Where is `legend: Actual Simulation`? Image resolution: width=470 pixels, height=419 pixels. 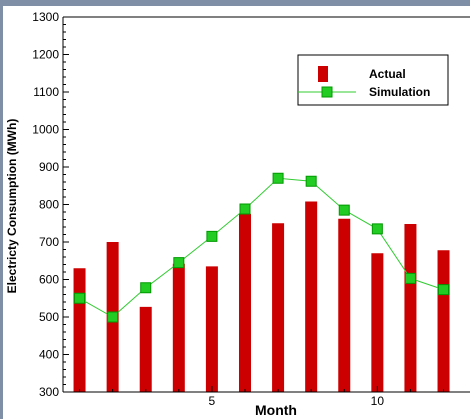
legend: Actual Simulation is located at coordinates (373, 80).